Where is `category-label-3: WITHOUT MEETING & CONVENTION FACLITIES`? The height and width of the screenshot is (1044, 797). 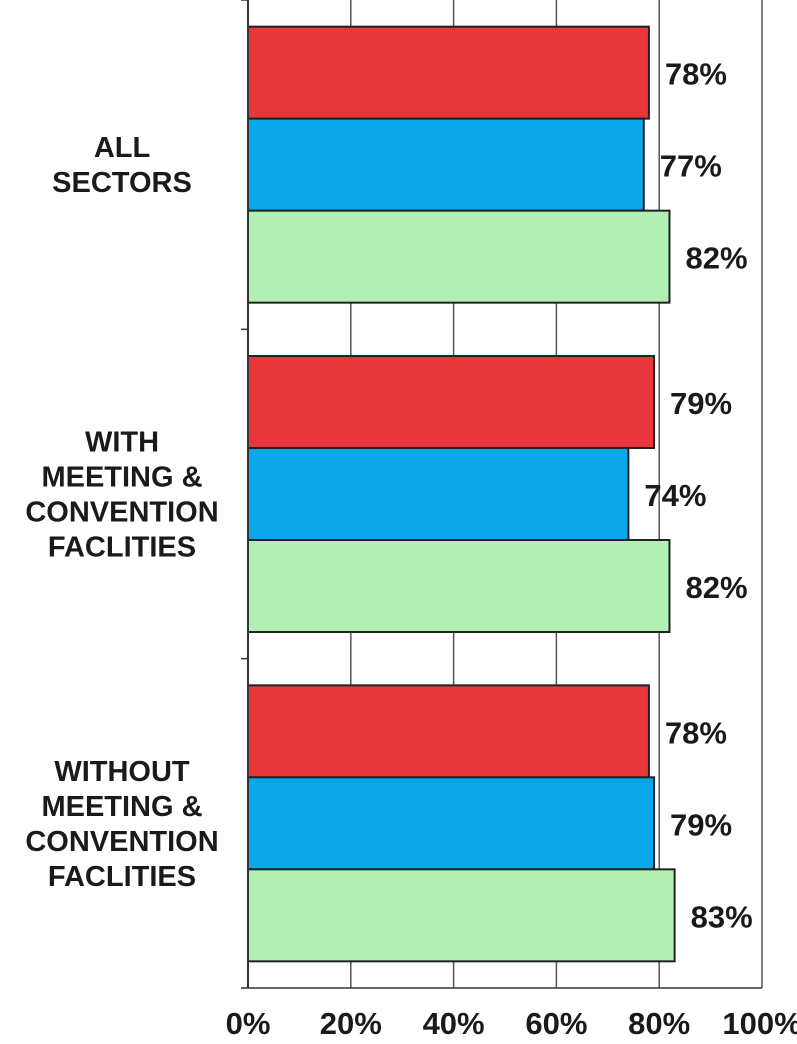
category-label-3: WITHOUT MEETING & CONVENTION FACLITIES is located at coordinates (121, 824).